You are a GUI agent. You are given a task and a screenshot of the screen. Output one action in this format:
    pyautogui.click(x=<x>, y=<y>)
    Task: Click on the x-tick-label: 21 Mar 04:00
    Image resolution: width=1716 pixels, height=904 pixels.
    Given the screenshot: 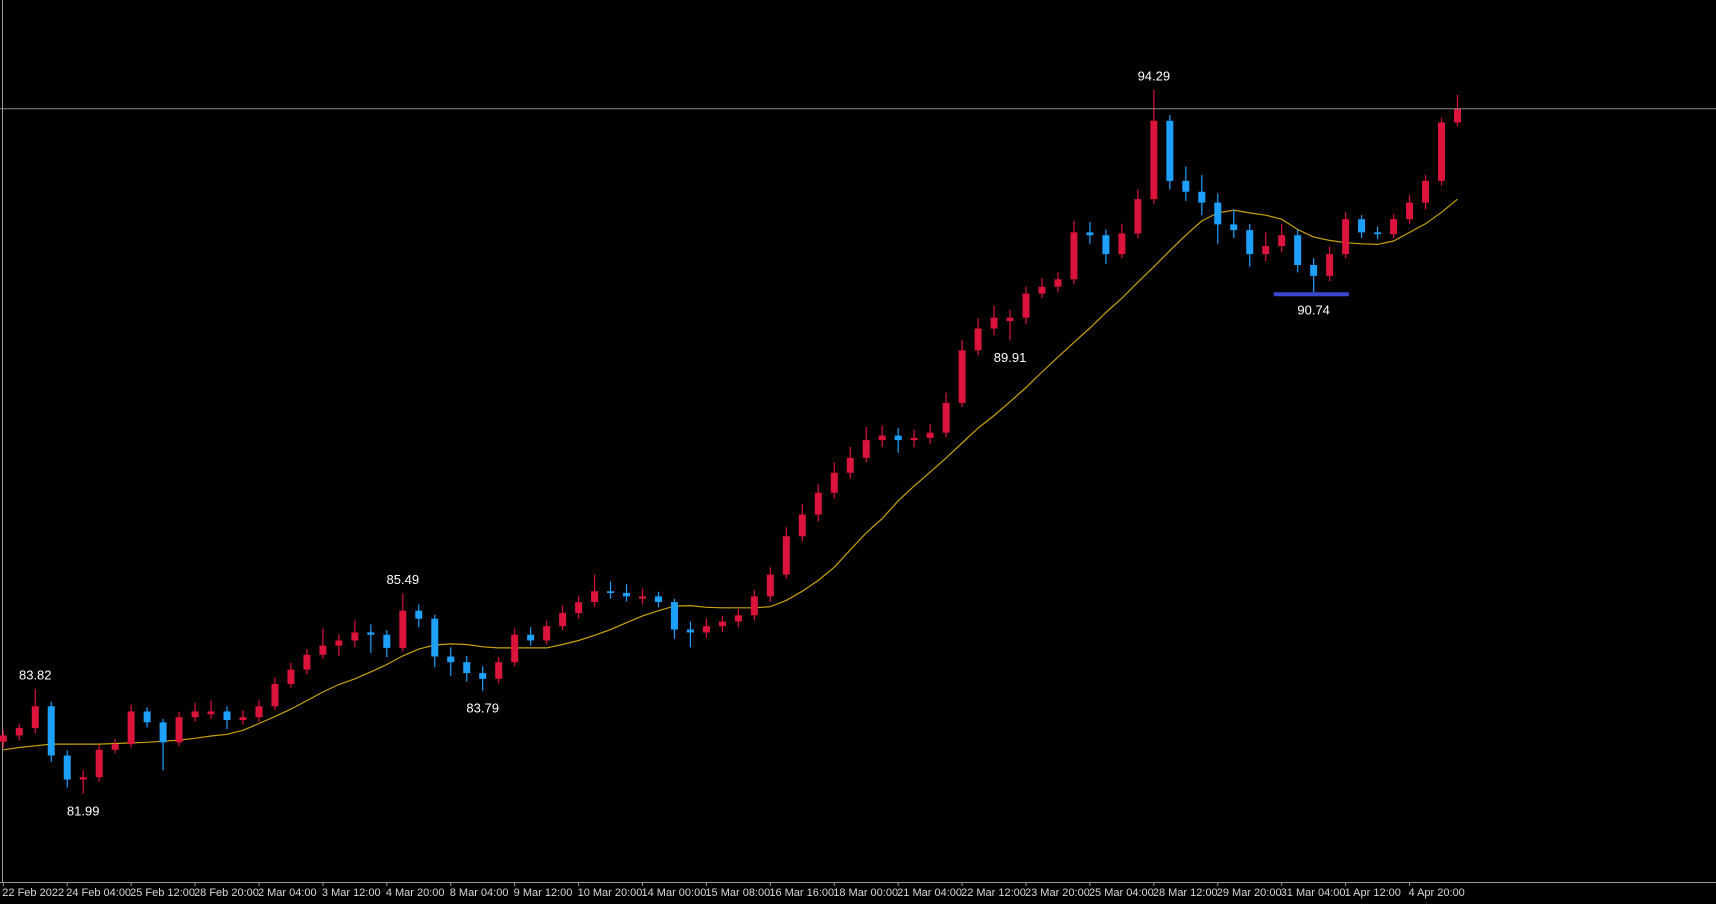 What is the action you would take?
    pyautogui.click(x=929, y=893)
    